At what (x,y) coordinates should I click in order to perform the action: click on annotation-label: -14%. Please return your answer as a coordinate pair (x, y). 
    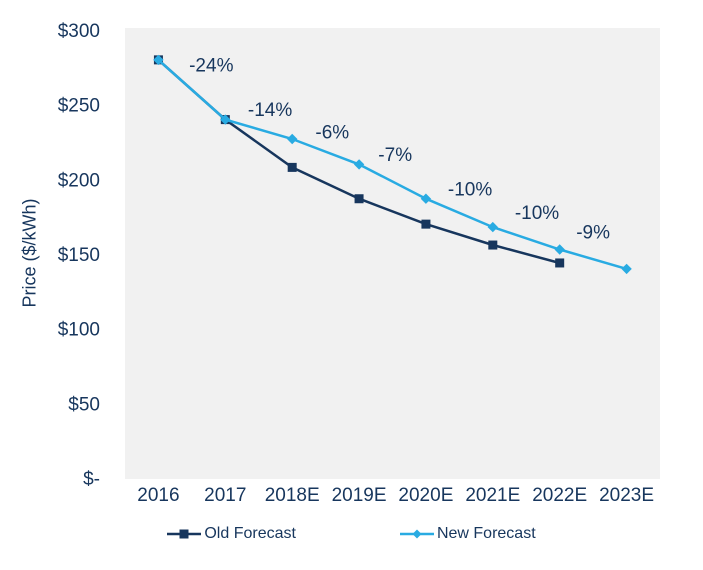
    Looking at the image, I should click on (270, 110).